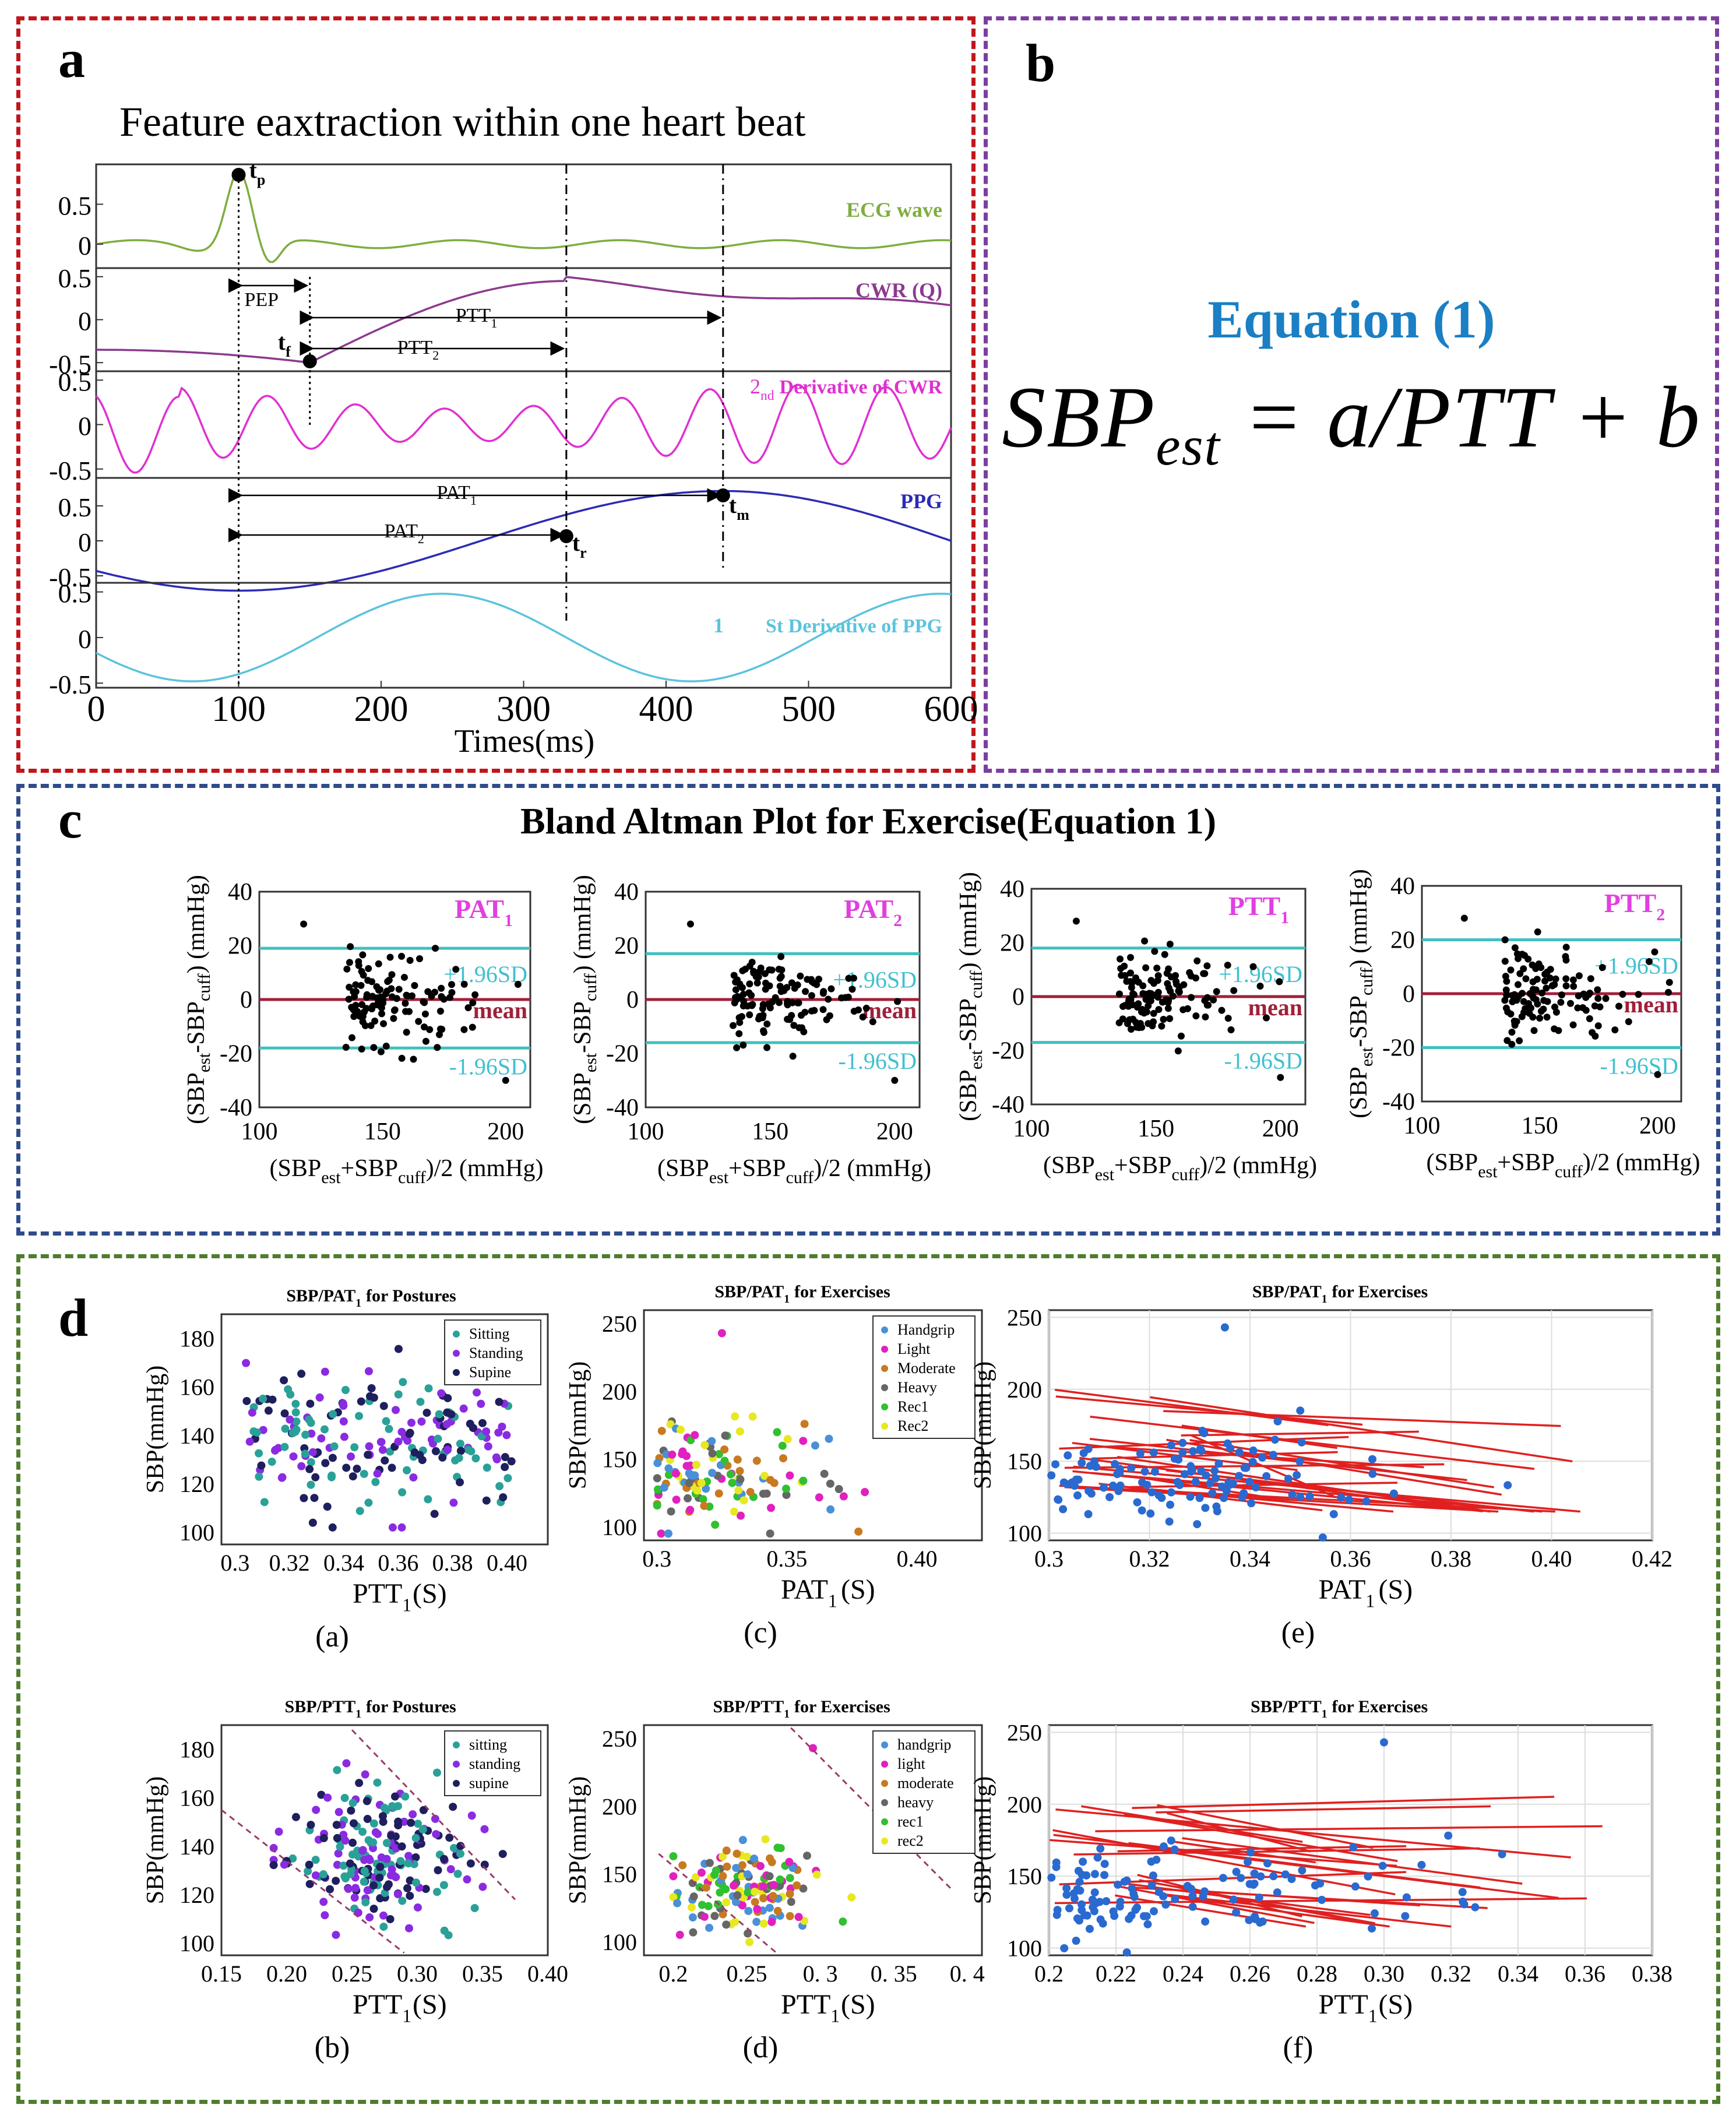  What do you see at coordinates (1402, 886) in the screenshot?
I see `ba-ytick: 40` at bounding box center [1402, 886].